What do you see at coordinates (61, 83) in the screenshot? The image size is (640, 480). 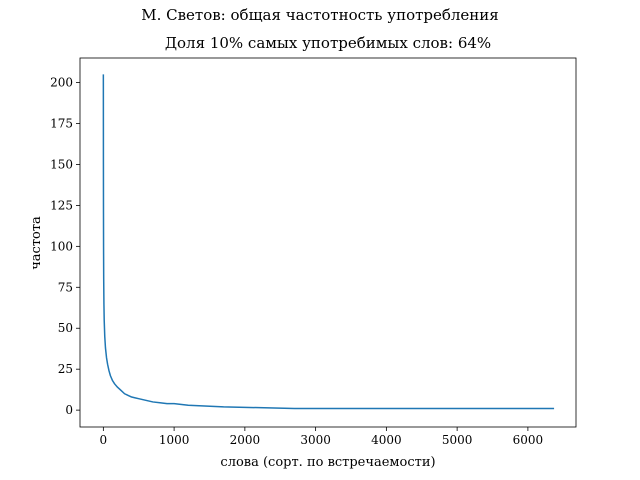 I see `y-tick-label: 200` at bounding box center [61, 83].